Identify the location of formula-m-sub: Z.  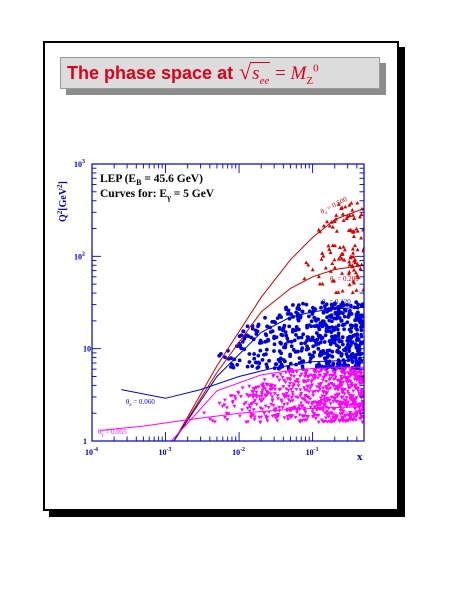
(310, 80).